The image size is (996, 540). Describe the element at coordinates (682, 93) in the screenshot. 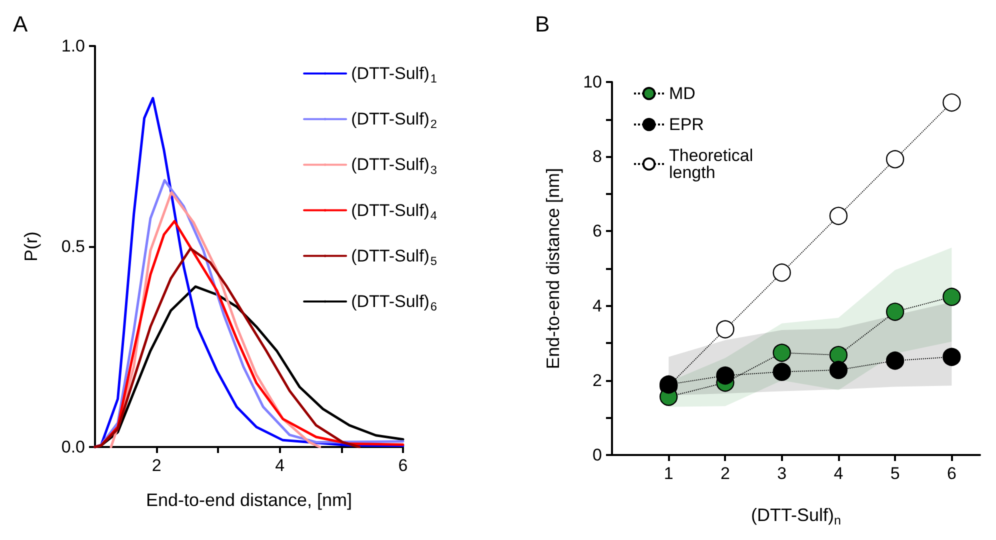

I see `legend-label: MD` at that location.